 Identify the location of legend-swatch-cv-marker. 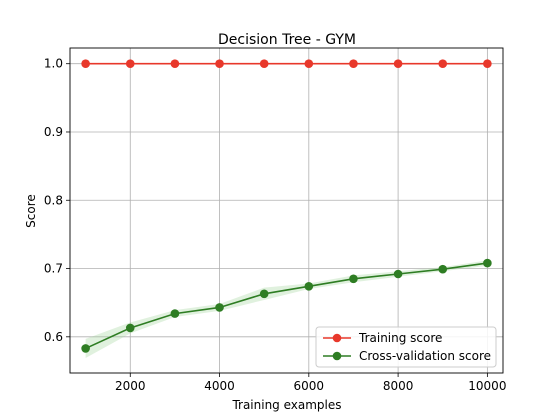
(337, 356).